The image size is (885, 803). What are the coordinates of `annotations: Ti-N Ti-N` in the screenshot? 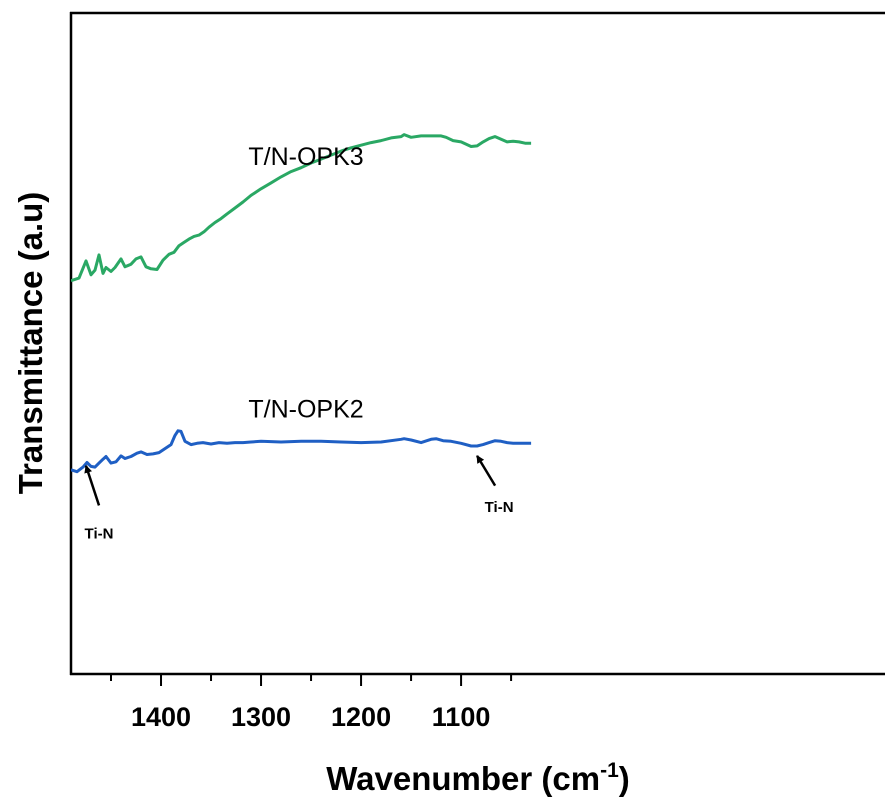 It's located at (299, 498).